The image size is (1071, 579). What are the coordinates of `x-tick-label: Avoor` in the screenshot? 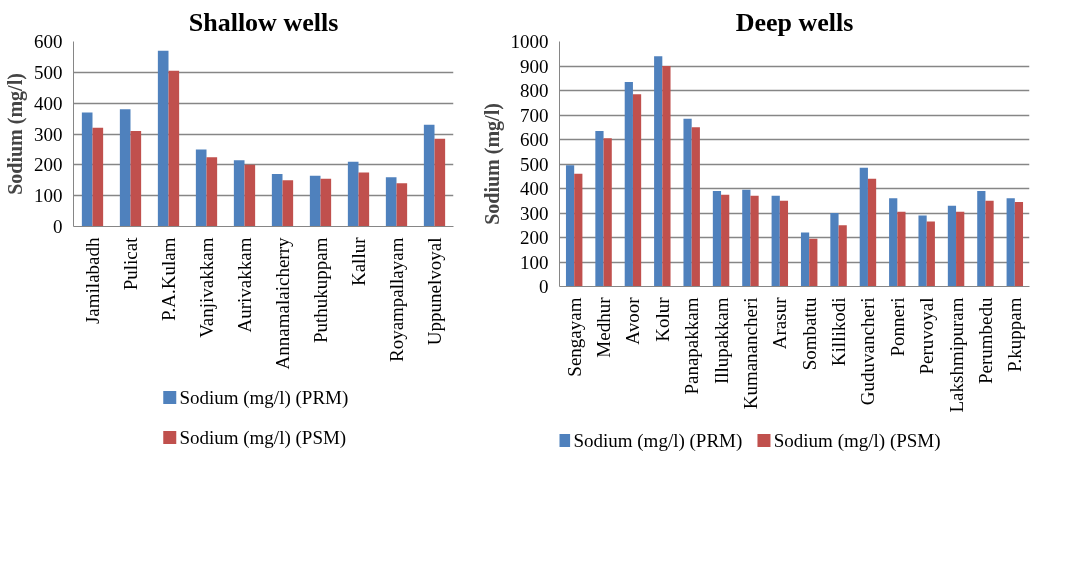 It's located at (633, 320).